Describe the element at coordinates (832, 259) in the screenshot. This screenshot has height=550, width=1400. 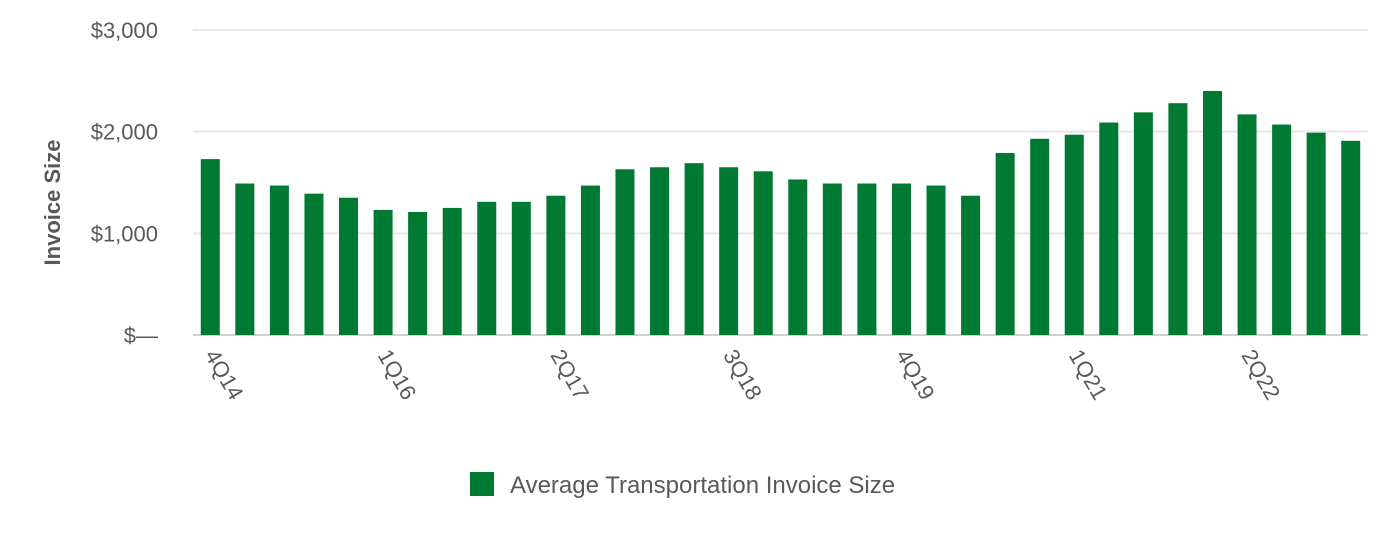
I see `bar-2Q19` at that location.